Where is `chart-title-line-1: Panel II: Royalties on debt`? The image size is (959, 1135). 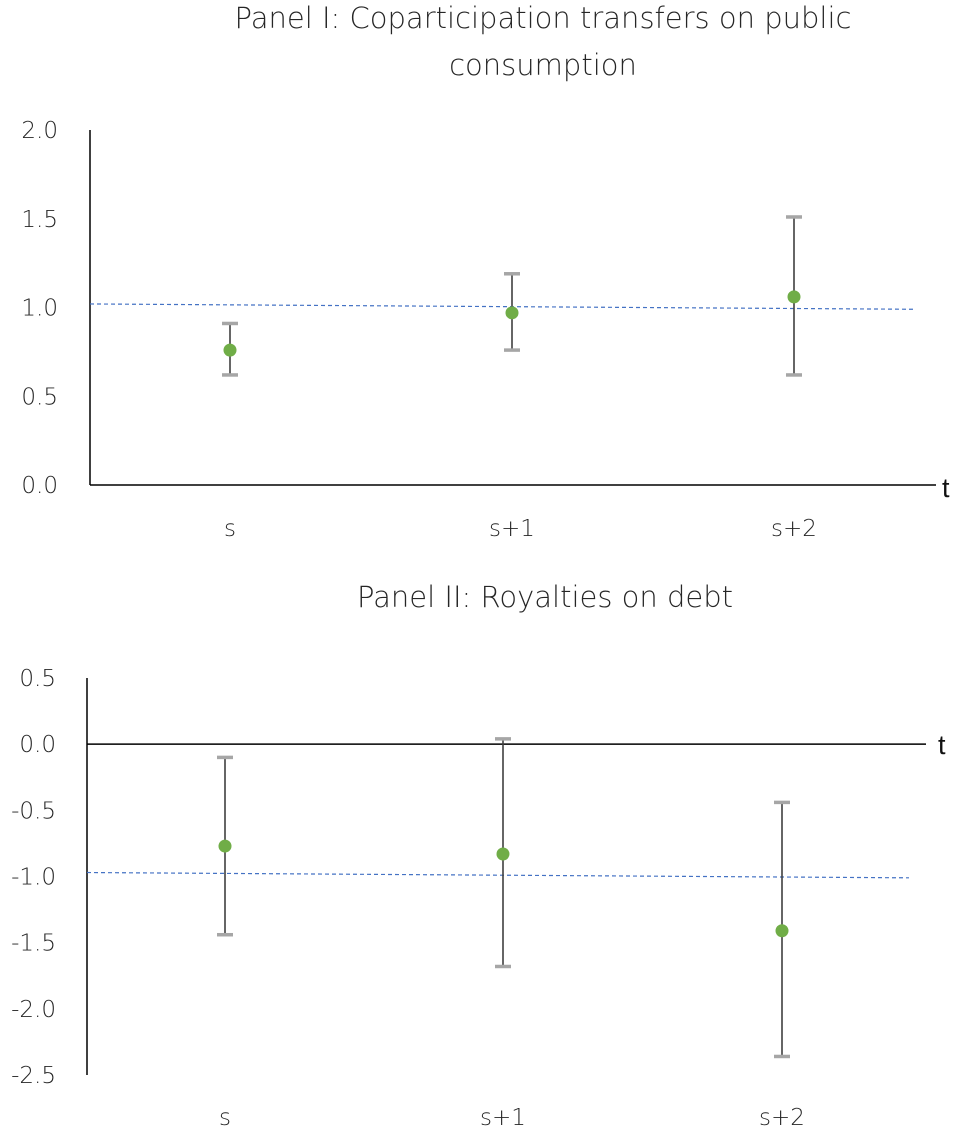 chart-title-line-1: Panel II: Royalties on debt is located at coordinates (545, 597).